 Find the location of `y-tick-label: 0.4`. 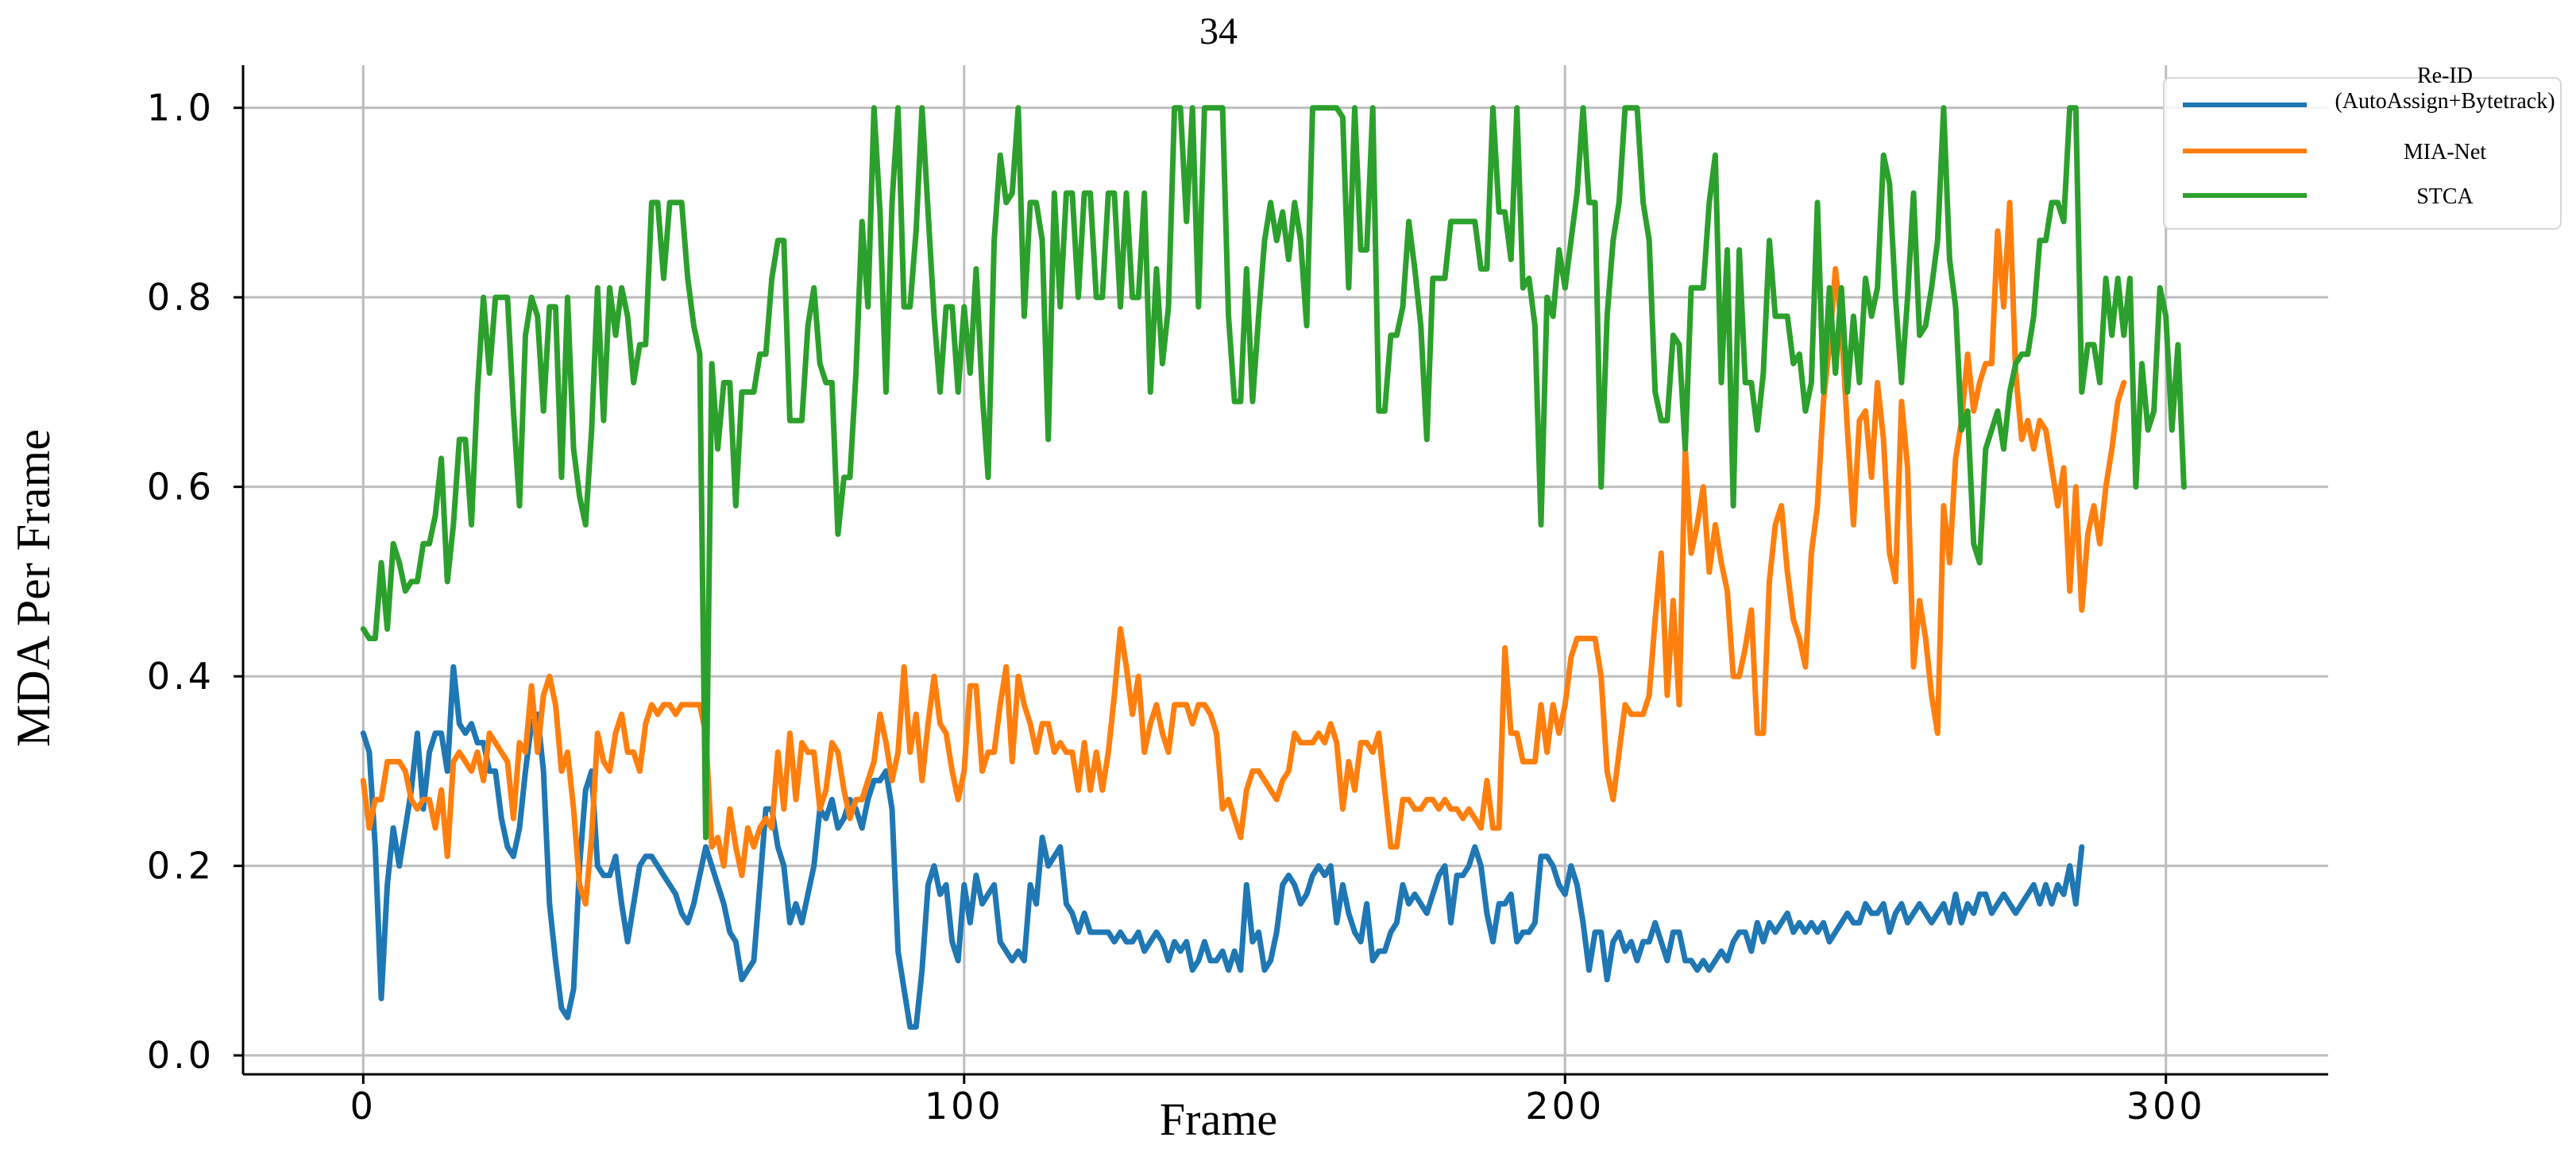

y-tick-label: 0.4 is located at coordinates (180, 676).